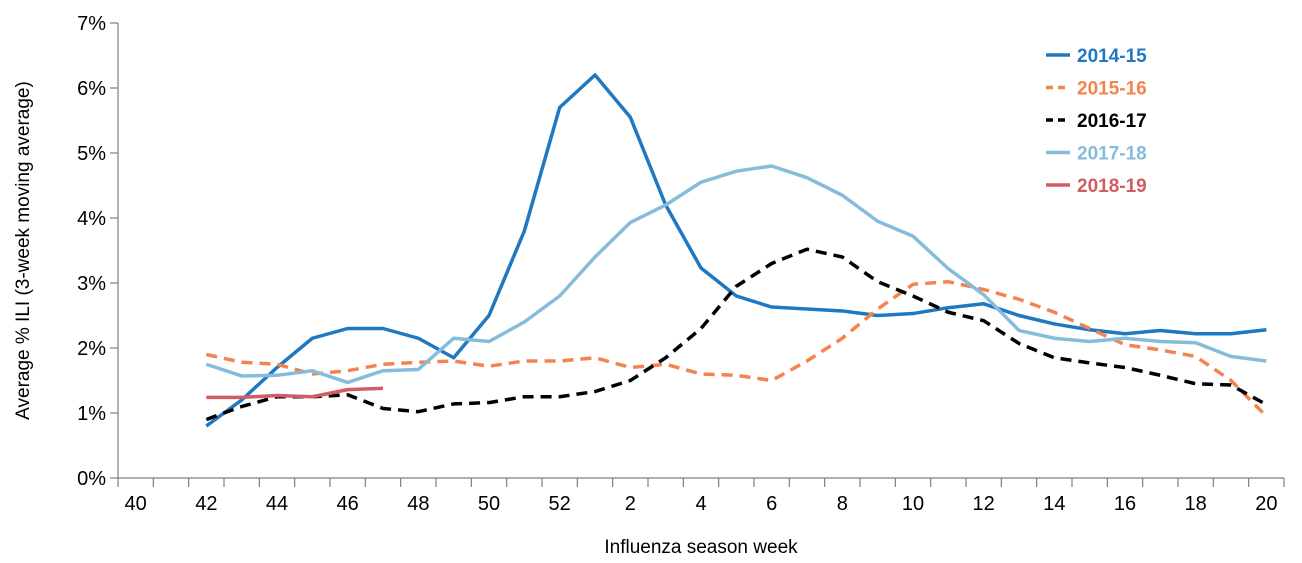 Image resolution: width=1302 pixels, height=563 pixels. What do you see at coordinates (91, 89) in the screenshot?
I see `y-tick-label: 6%` at bounding box center [91, 89].